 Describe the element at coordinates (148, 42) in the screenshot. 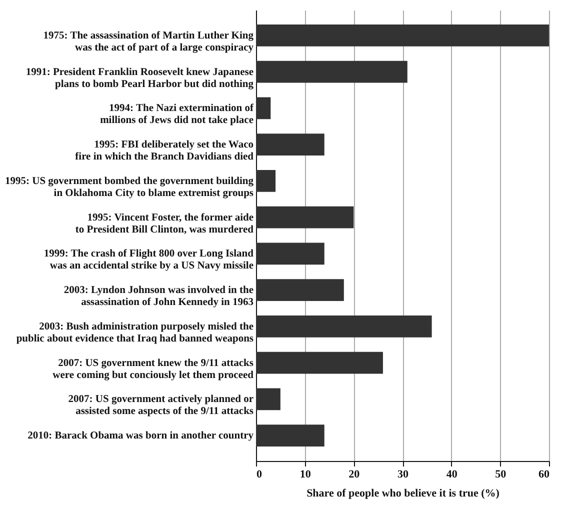

I see `y-tick-label: 1975: The assassination of Martin Luther King was the act of part of a large conspiracy` at that location.